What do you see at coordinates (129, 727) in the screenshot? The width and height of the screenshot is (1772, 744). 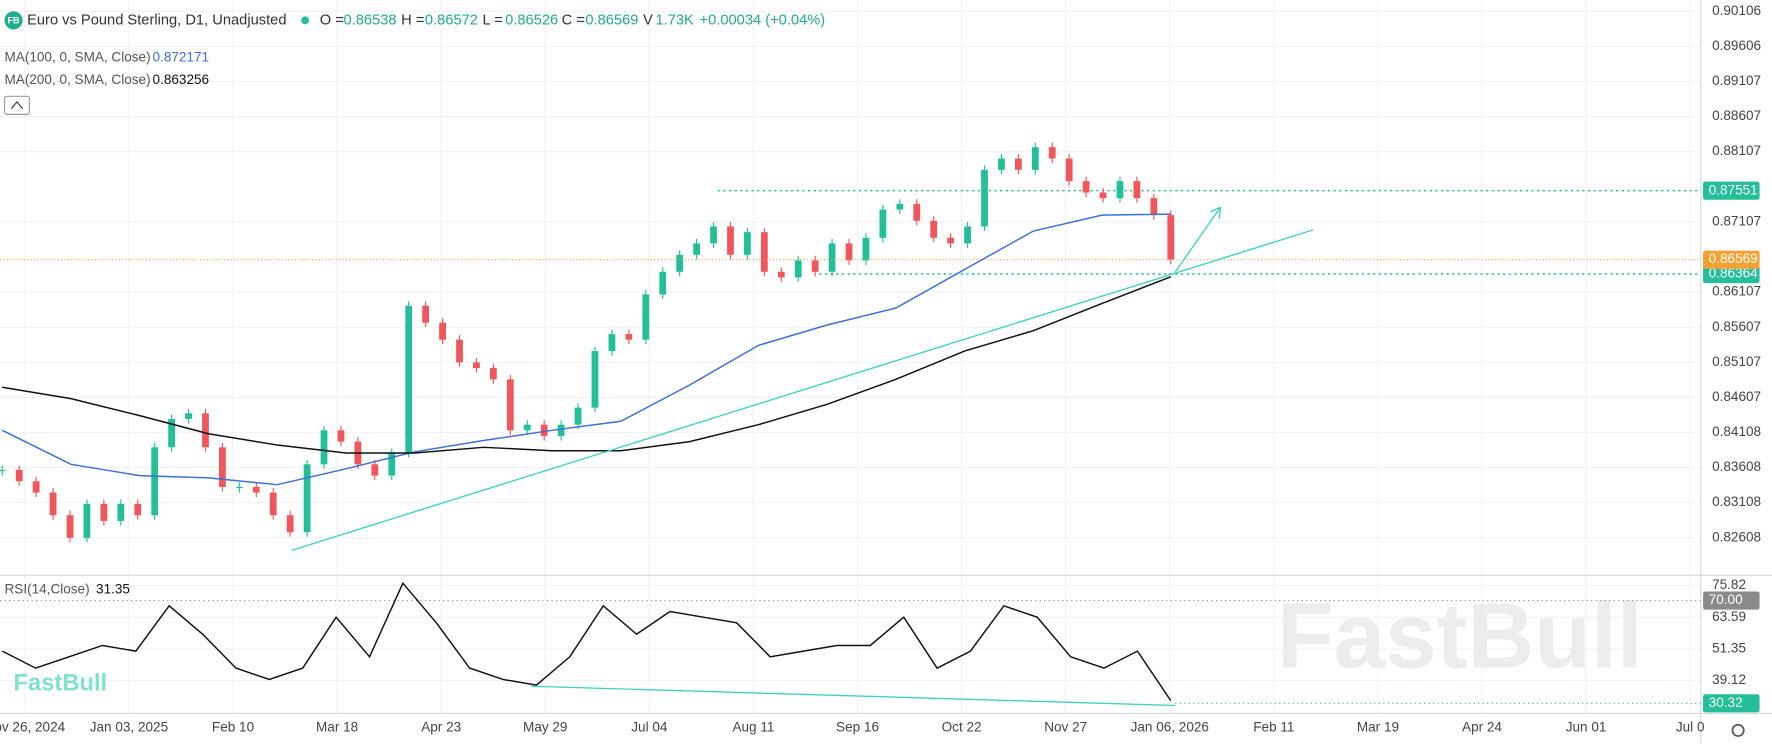 I see `x-tick-label: Jan 03, 2025` at bounding box center [129, 727].